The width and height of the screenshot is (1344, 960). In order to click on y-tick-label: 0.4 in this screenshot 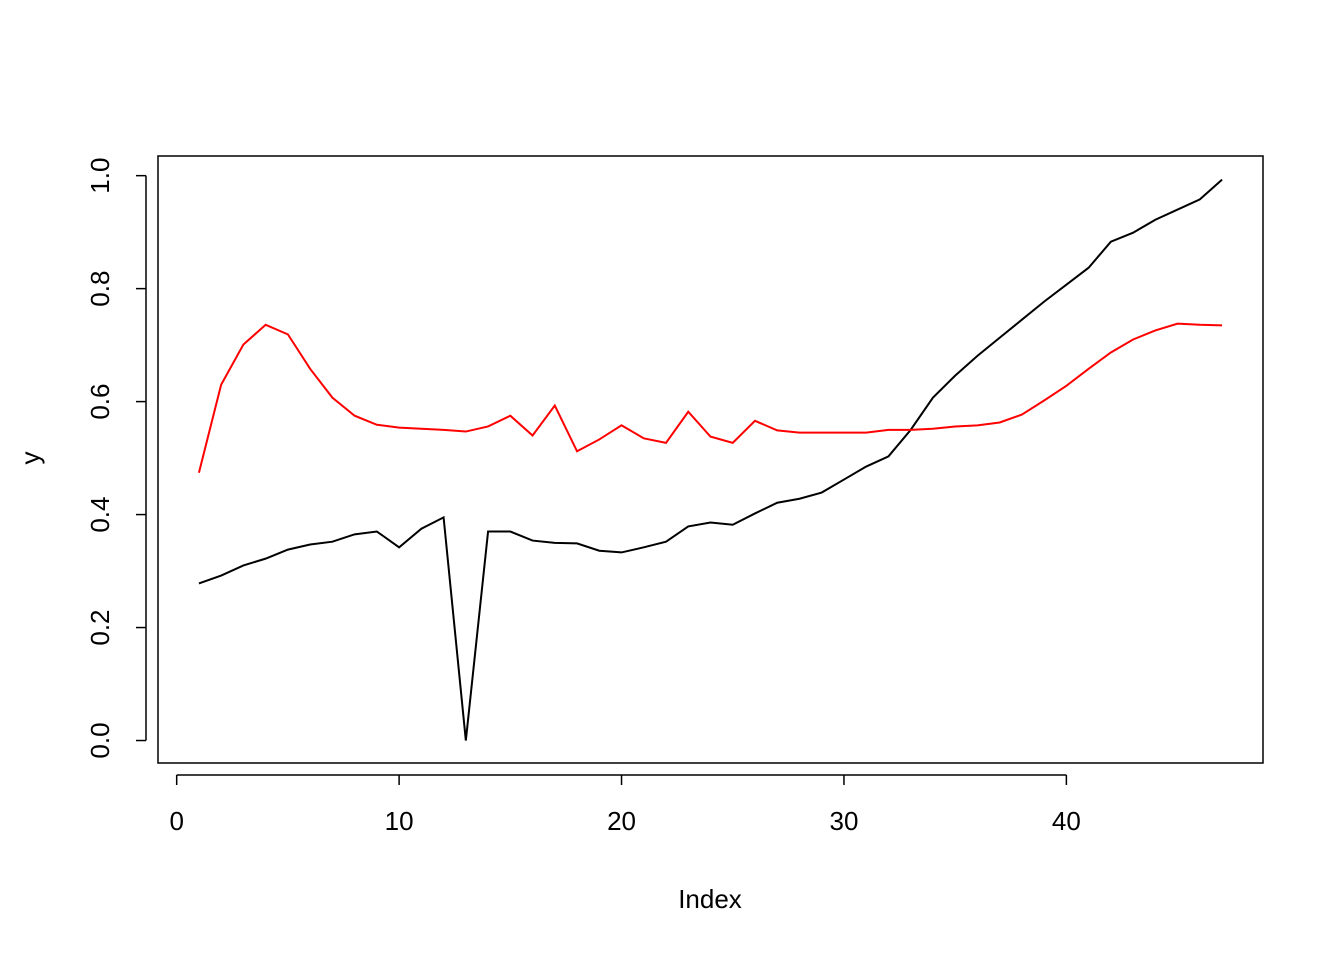, I will do `click(100, 514)`.